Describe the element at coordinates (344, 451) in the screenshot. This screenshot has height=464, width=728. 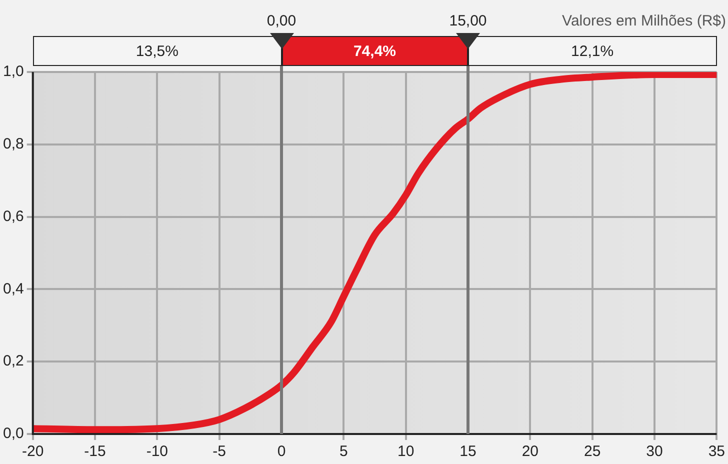
I see `x-tick-label: 5` at that location.